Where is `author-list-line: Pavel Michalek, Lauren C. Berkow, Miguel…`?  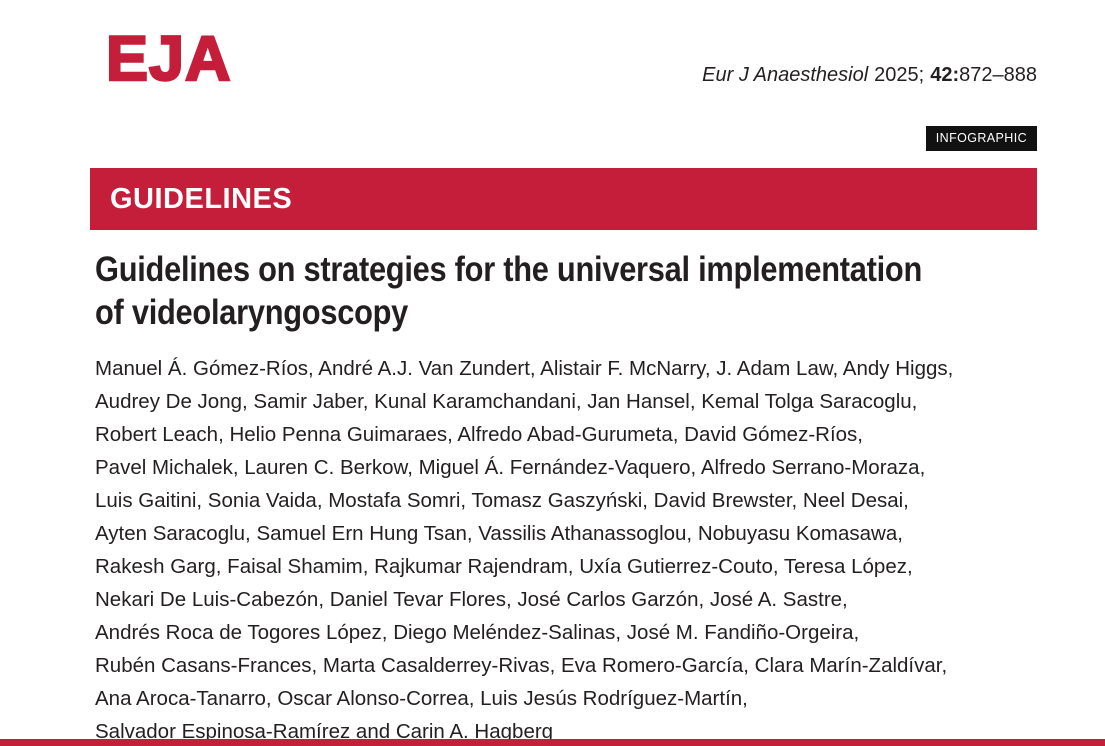 author-list-line: Pavel Michalek, Lauren C. Berkow, Miguel… is located at coordinates (510, 467).